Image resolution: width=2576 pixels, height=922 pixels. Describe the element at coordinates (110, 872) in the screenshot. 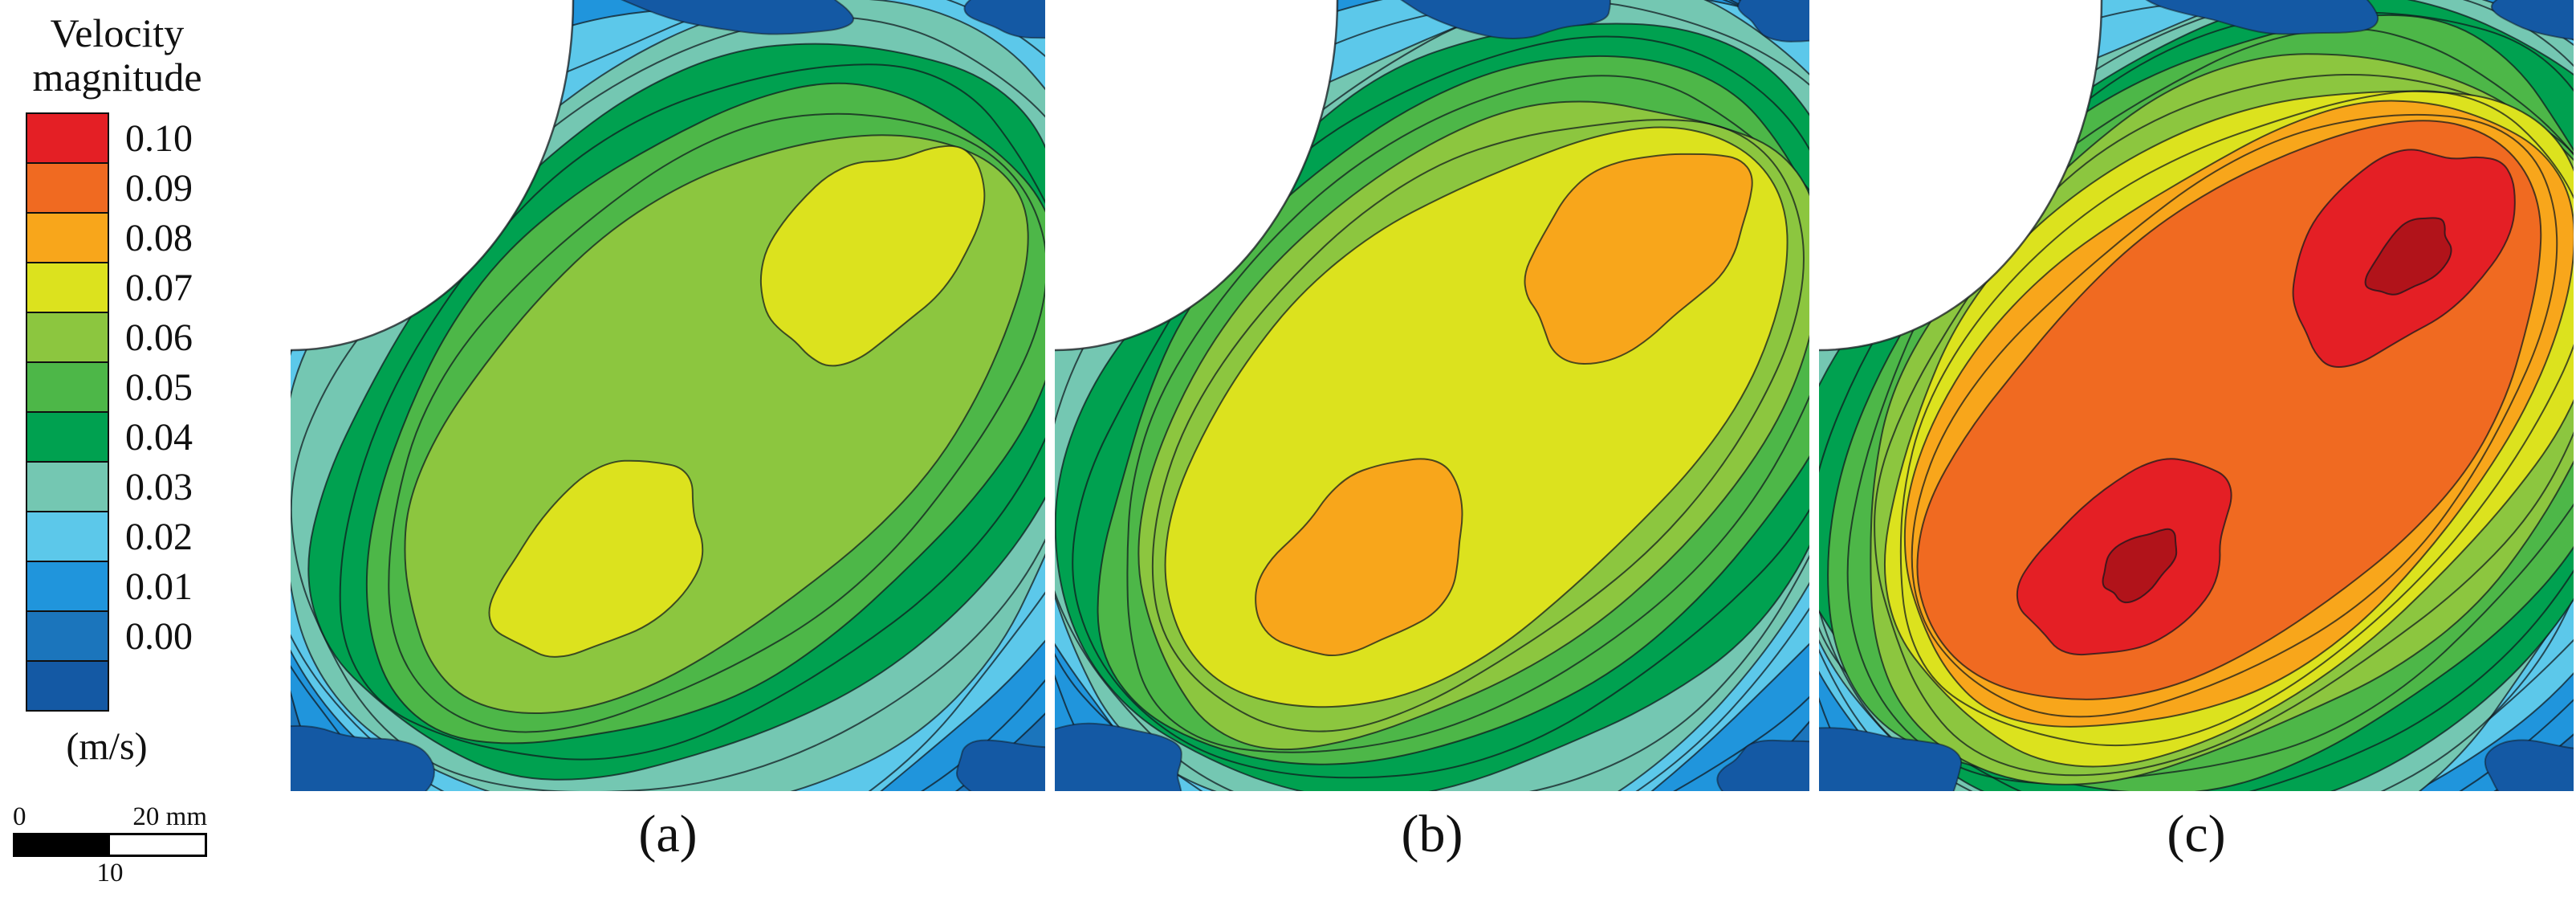

I see `scale-bar-mid-label: 10` at that location.